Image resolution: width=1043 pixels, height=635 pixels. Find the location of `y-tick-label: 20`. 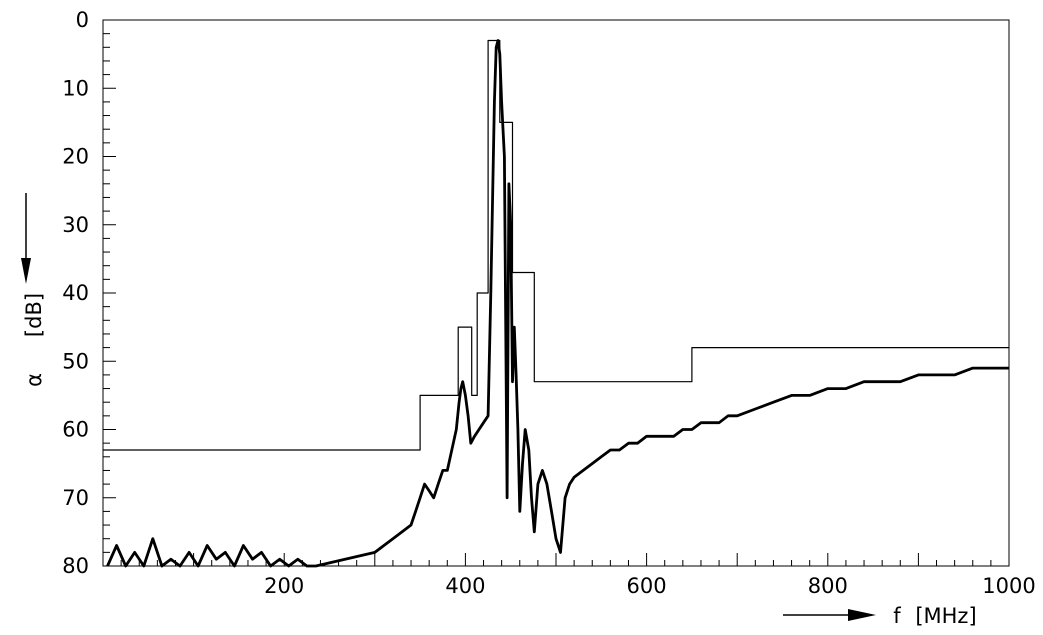

y-tick-label: 20 is located at coordinates (75, 157).